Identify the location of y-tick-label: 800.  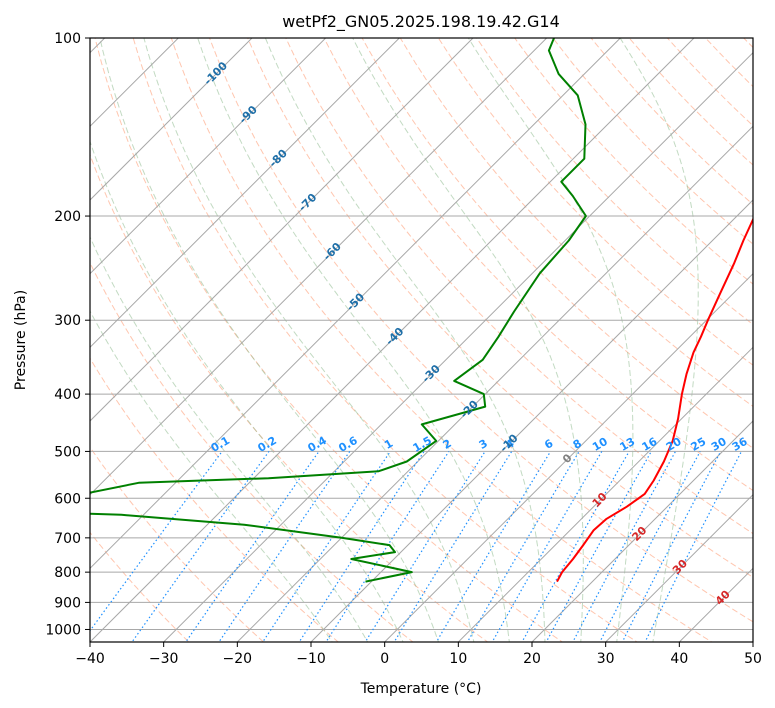
(67, 573).